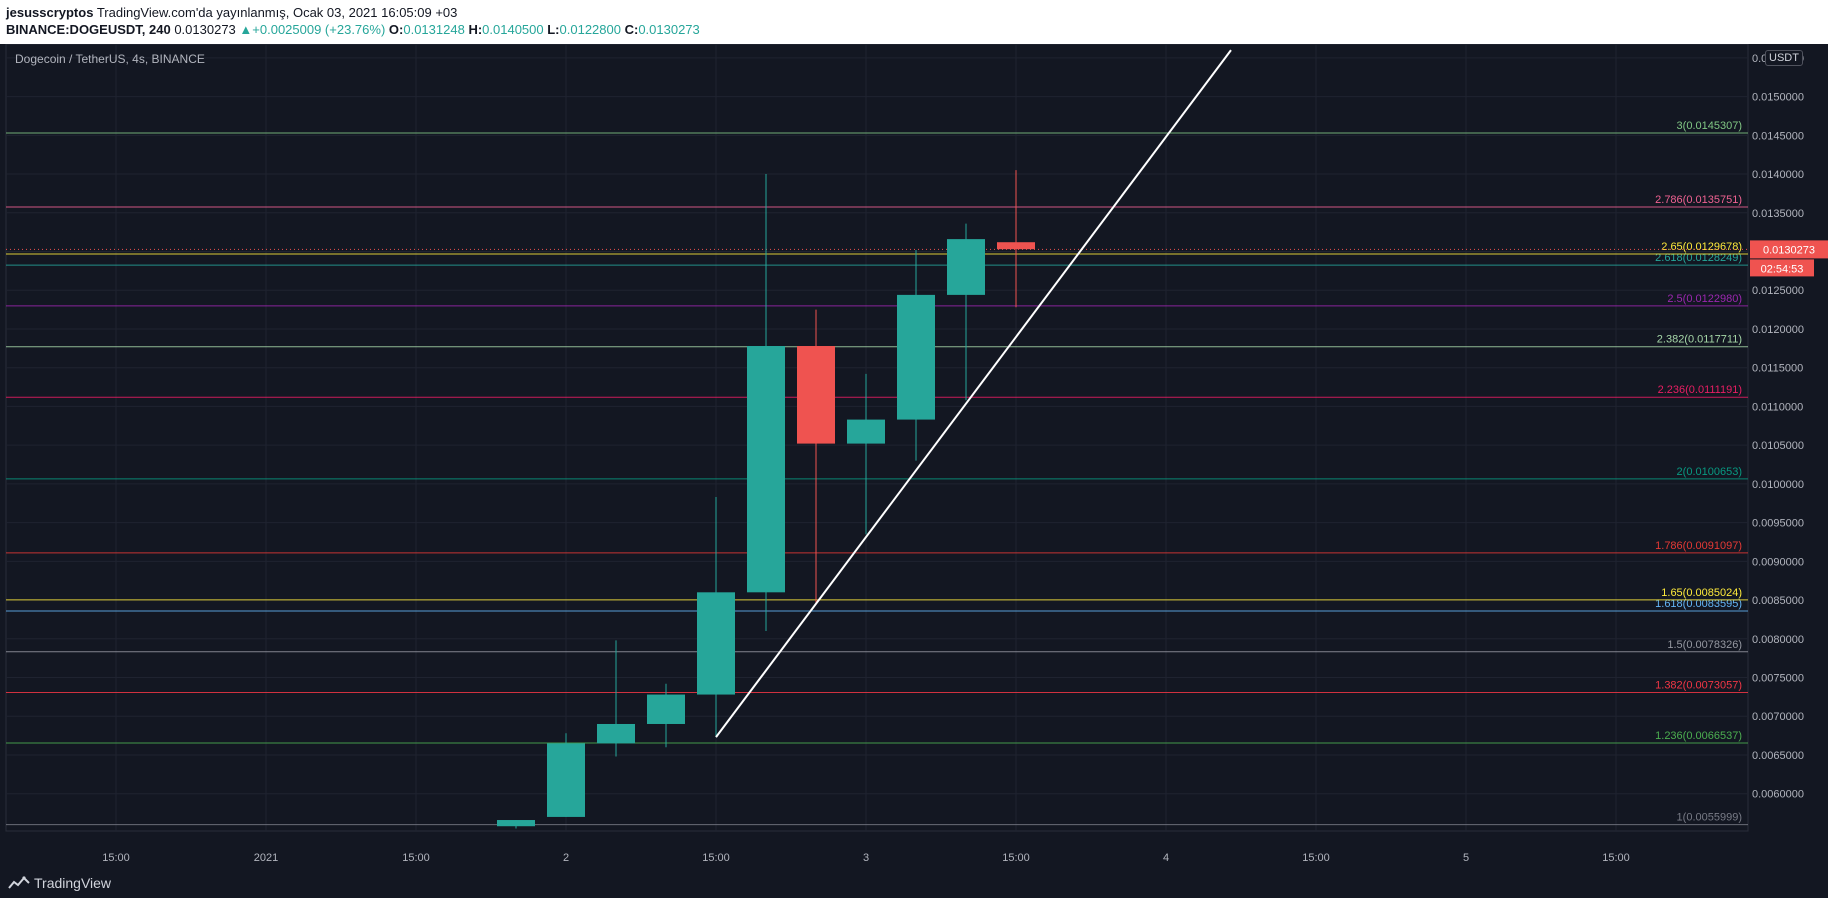 This screenshot has width=1828, height=898. Describe the element at coordinates (1777, 407) in the screenshot. I see `price-tick-label: 0.0110000` at that location.